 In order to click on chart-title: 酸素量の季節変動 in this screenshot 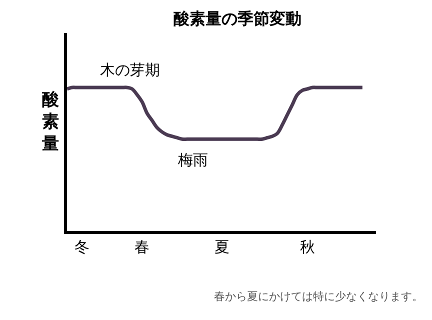, I will do `click(238, 18)`.